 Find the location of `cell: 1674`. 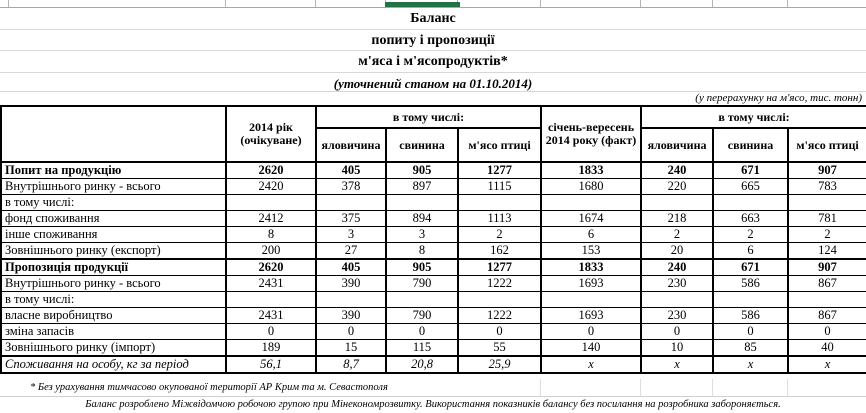

cell: 1674 is located at coordinates (591, 218).